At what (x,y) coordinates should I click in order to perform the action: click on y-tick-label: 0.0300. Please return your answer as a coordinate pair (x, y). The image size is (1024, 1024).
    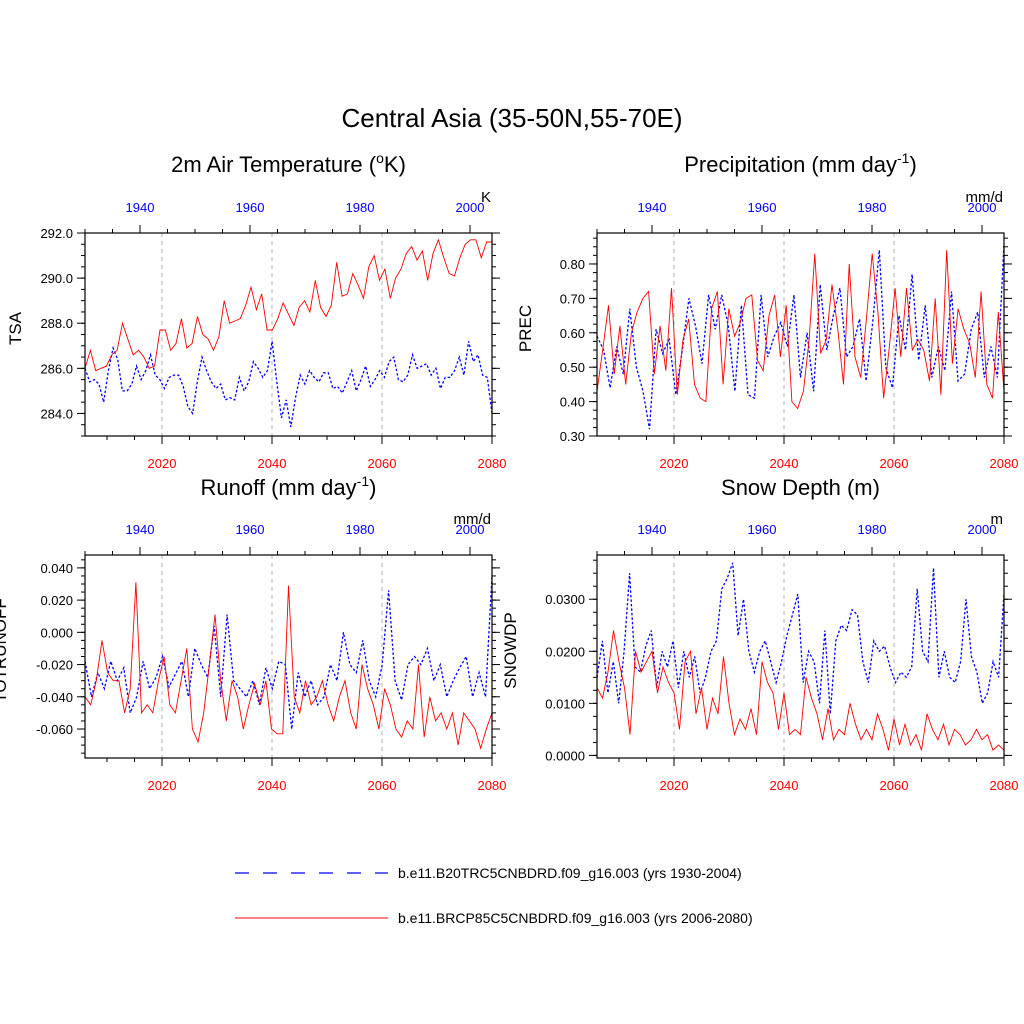
    Looking at the image, I should click on (565, 599).